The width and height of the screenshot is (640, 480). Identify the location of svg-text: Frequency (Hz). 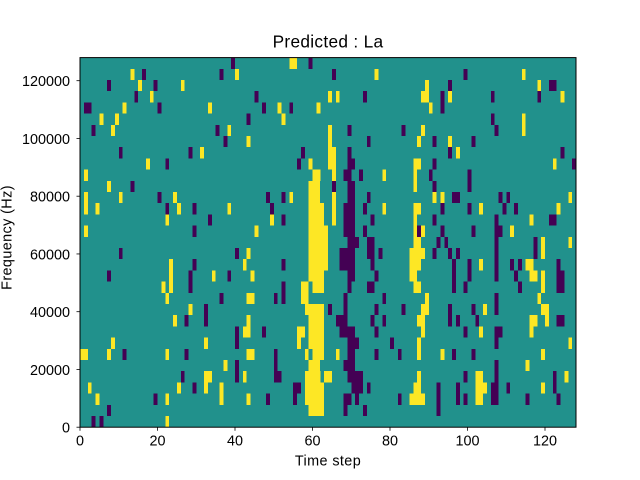
(8, 237).